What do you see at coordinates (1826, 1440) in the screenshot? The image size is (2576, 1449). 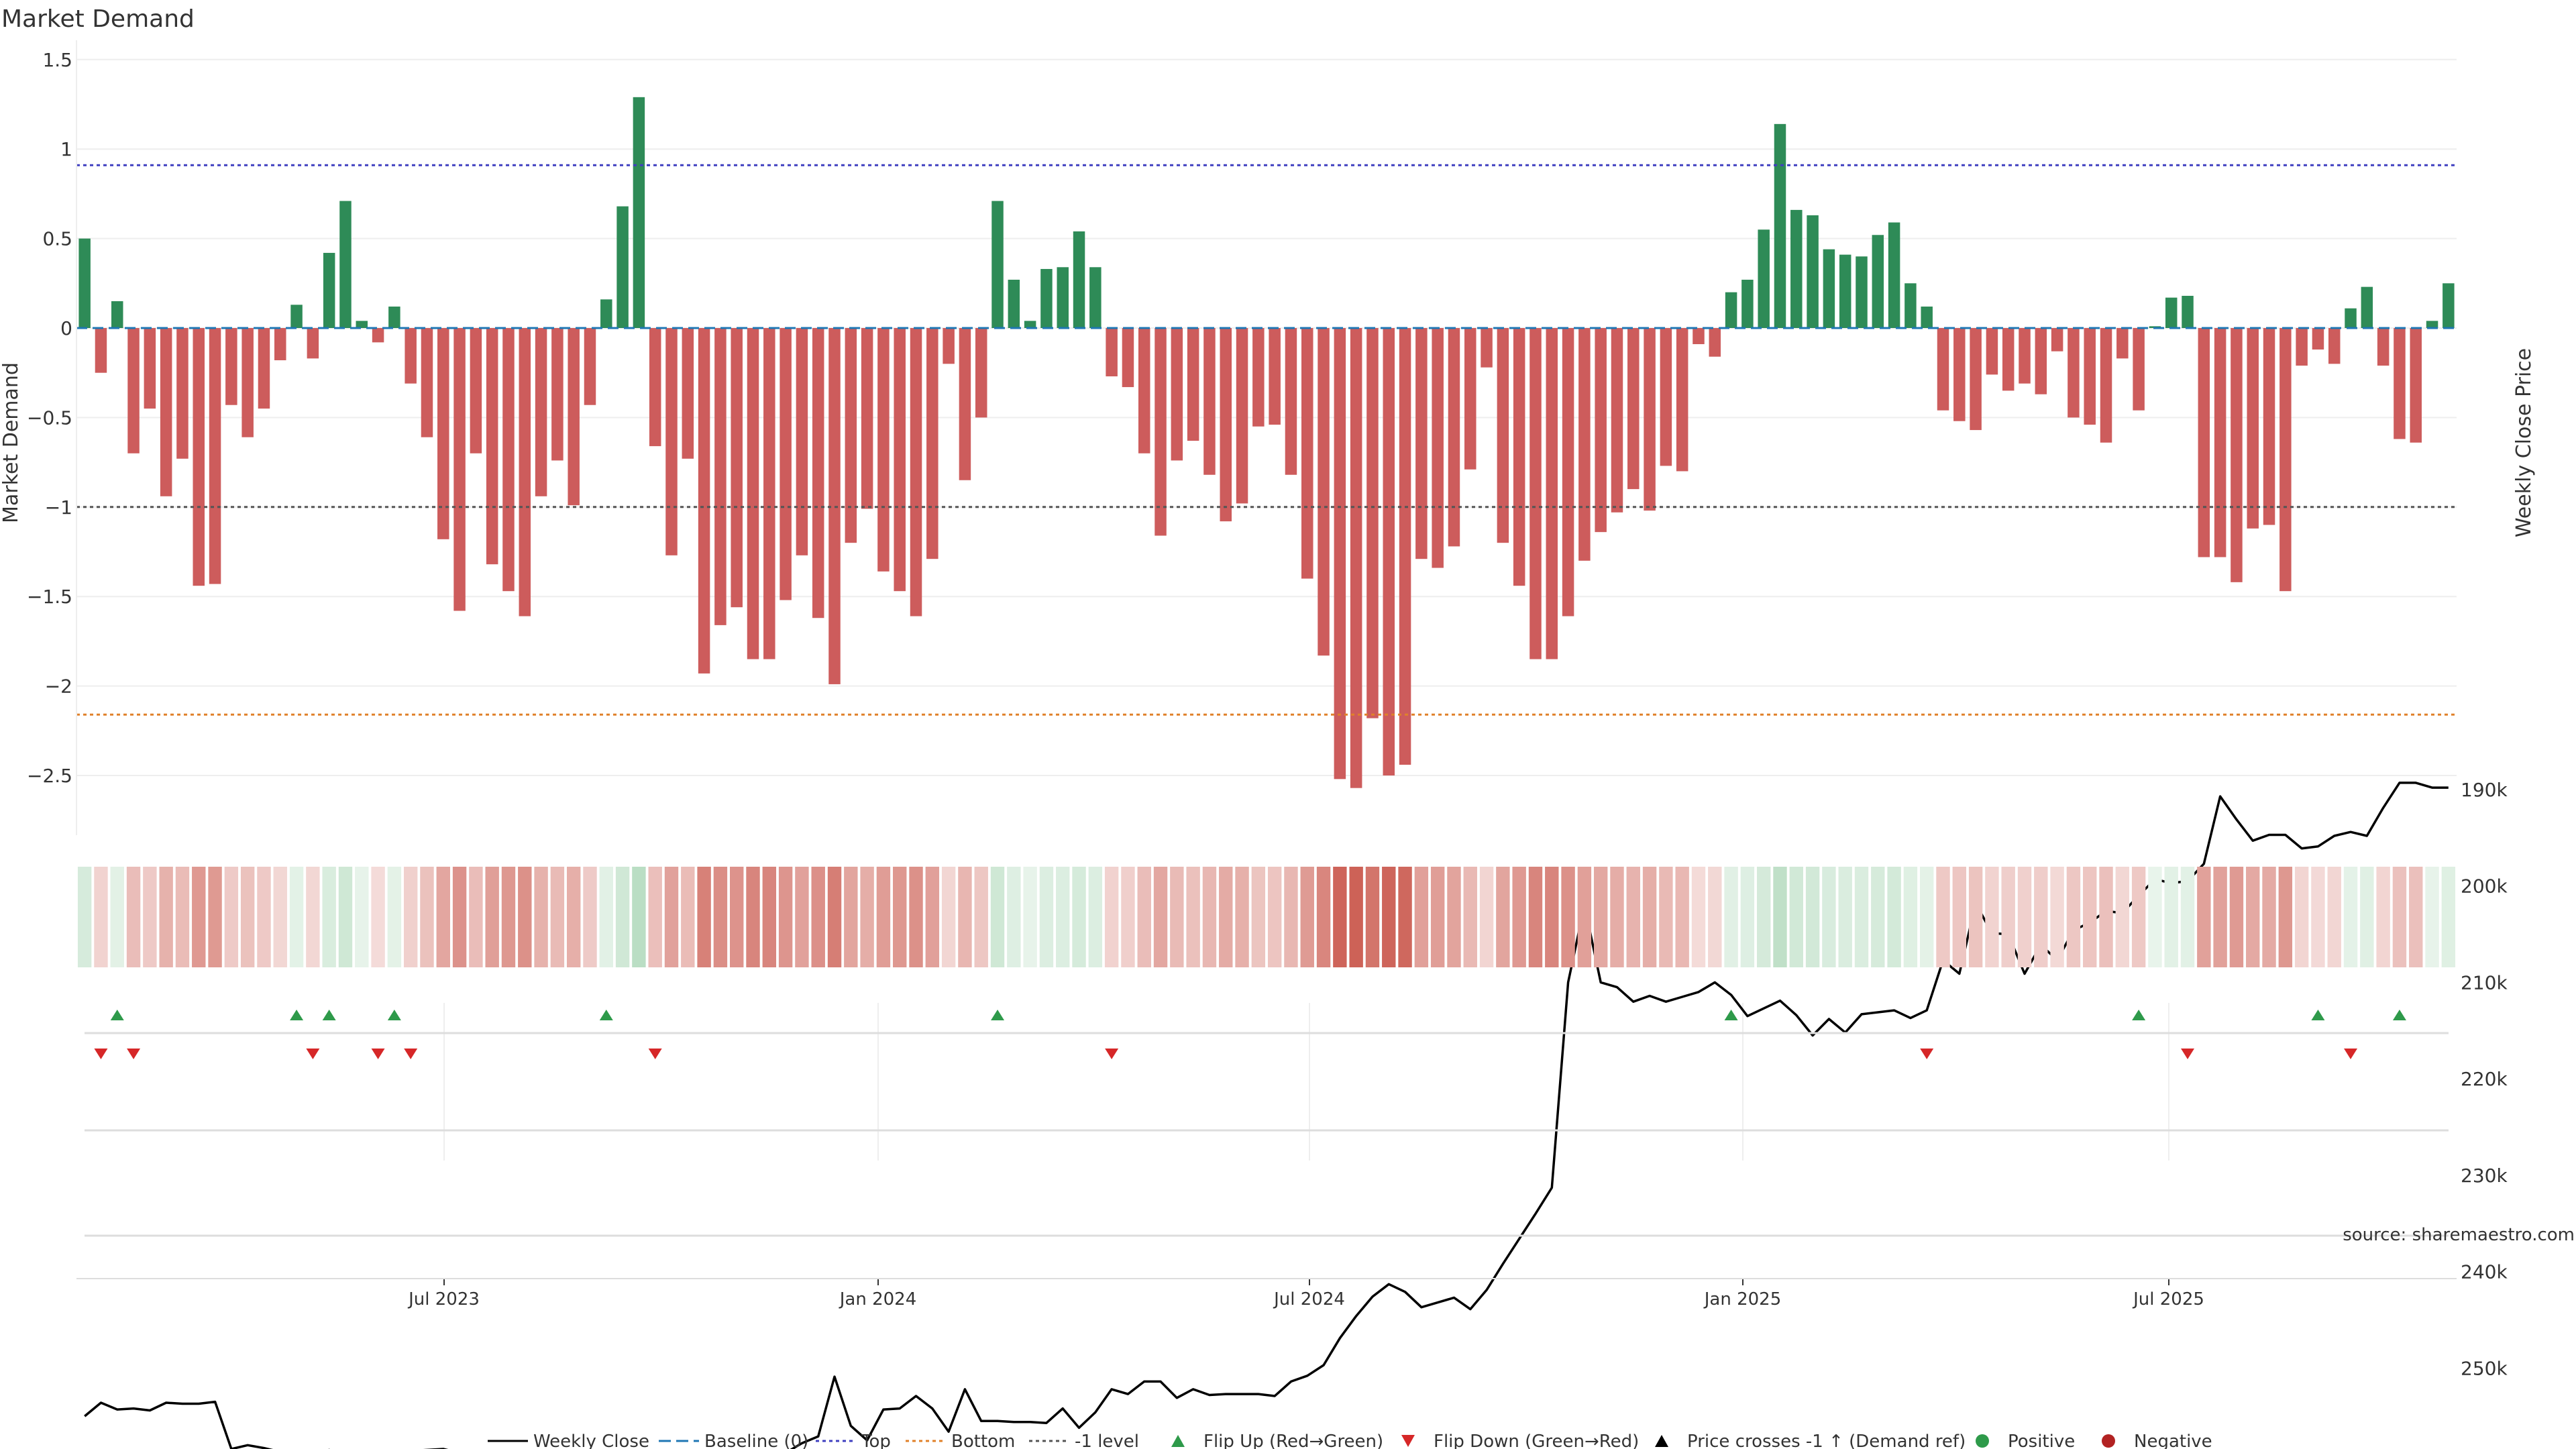 I see `legend-label: Price crosses -1 ↑ (Demand ref)` at bounding box center [1826, 1440].